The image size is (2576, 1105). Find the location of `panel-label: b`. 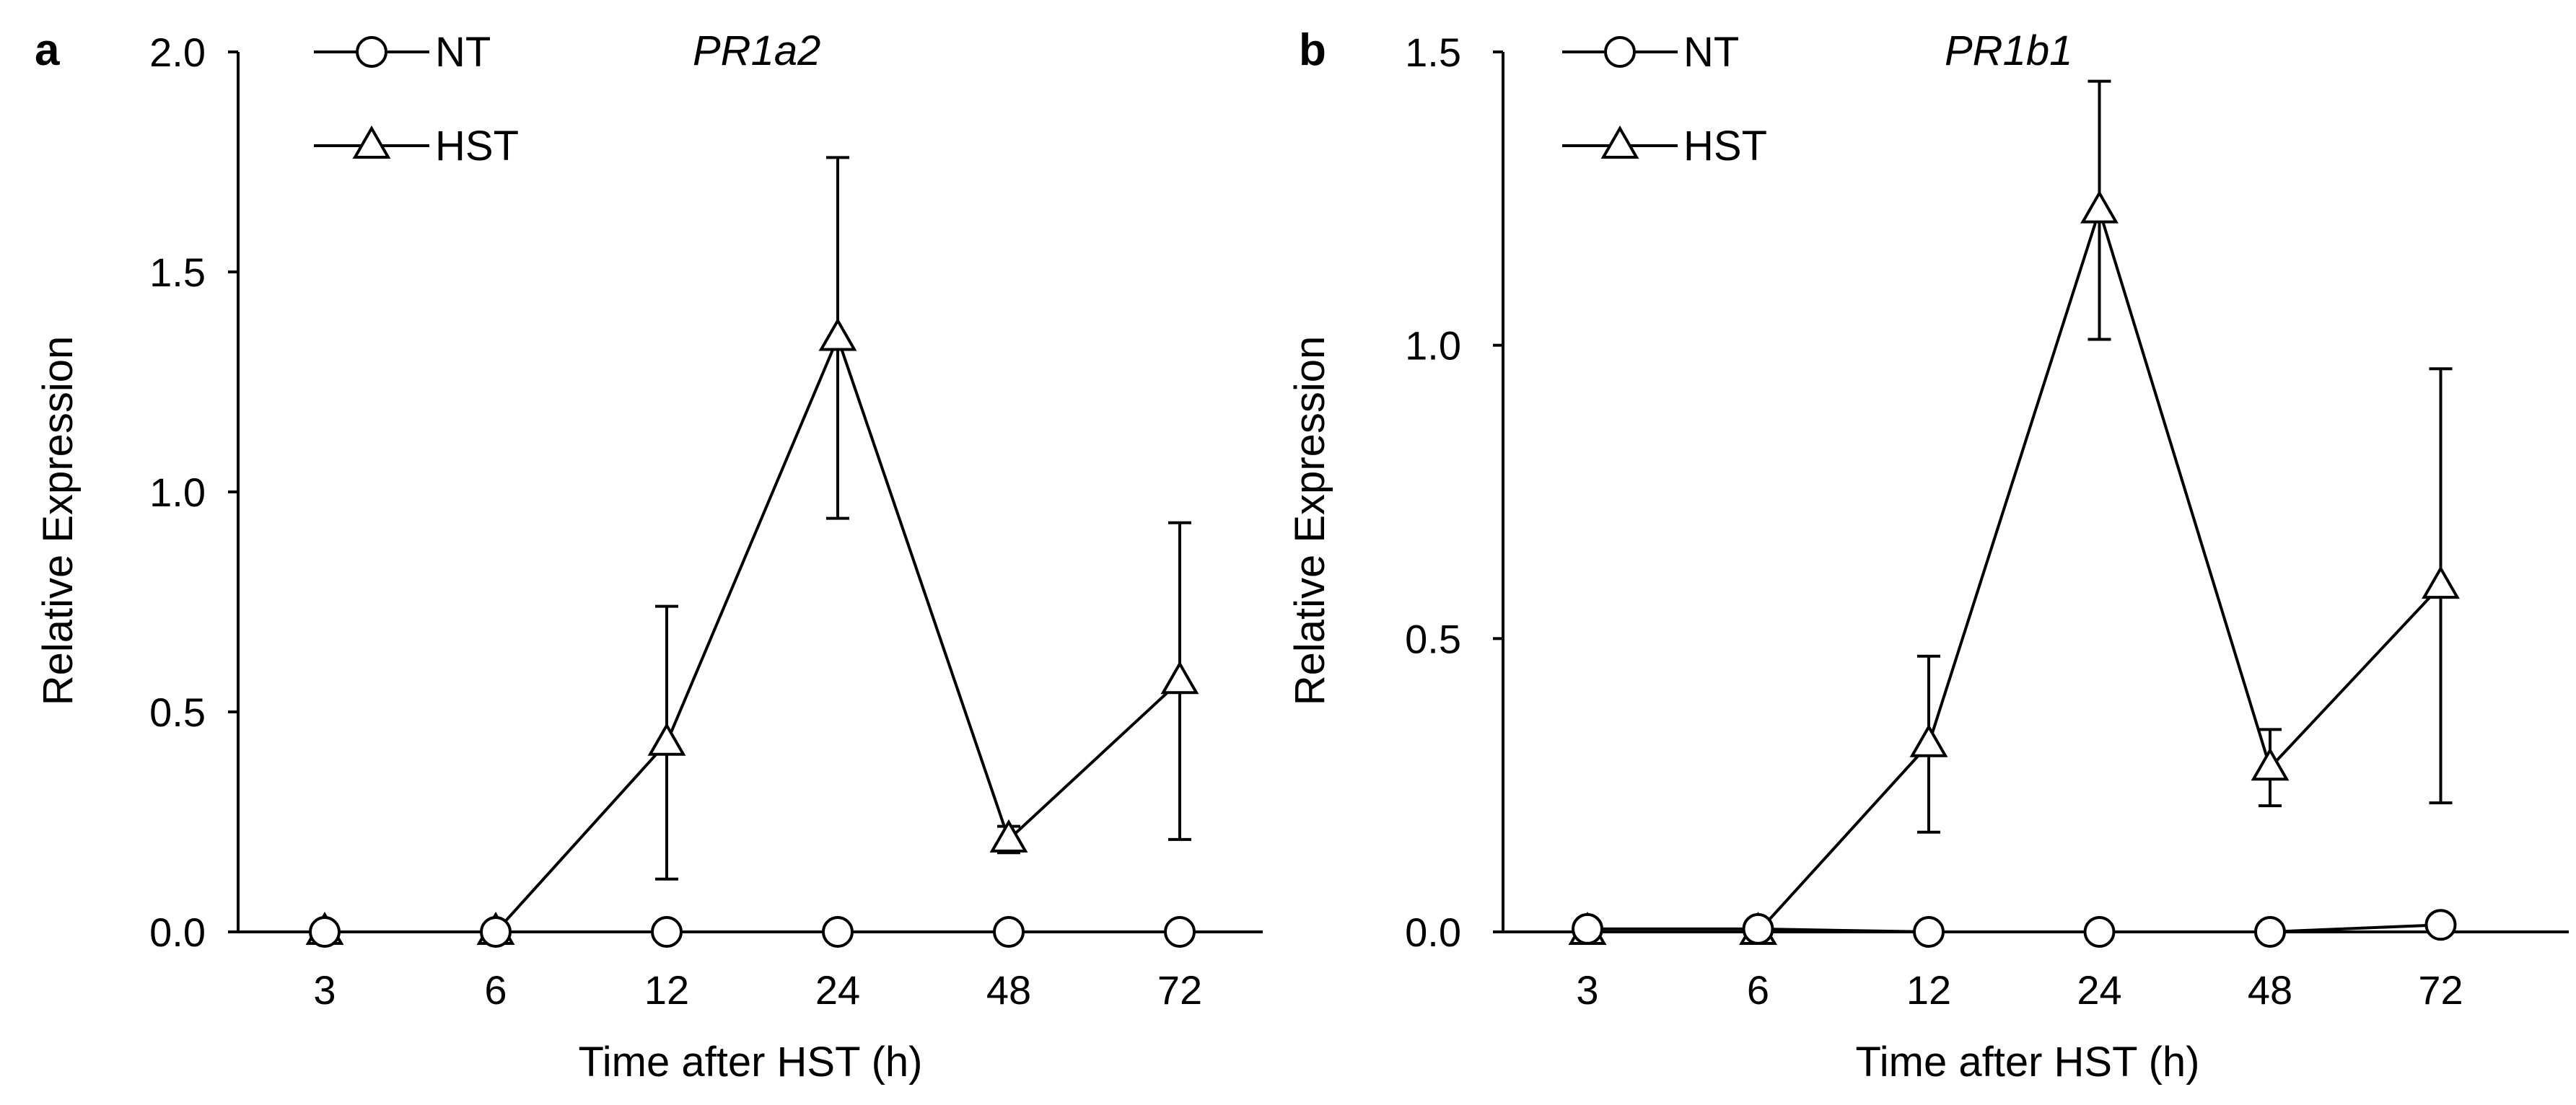

panel-label: b is located at coordinates (1312, 50).